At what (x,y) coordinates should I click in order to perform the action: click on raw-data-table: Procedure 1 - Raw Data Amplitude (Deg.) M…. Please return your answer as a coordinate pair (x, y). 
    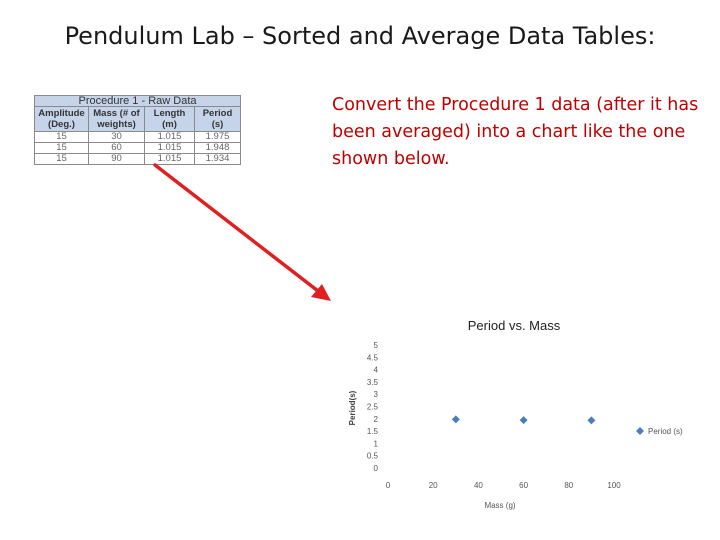
    Looking at the image, I should click on (160, 130).